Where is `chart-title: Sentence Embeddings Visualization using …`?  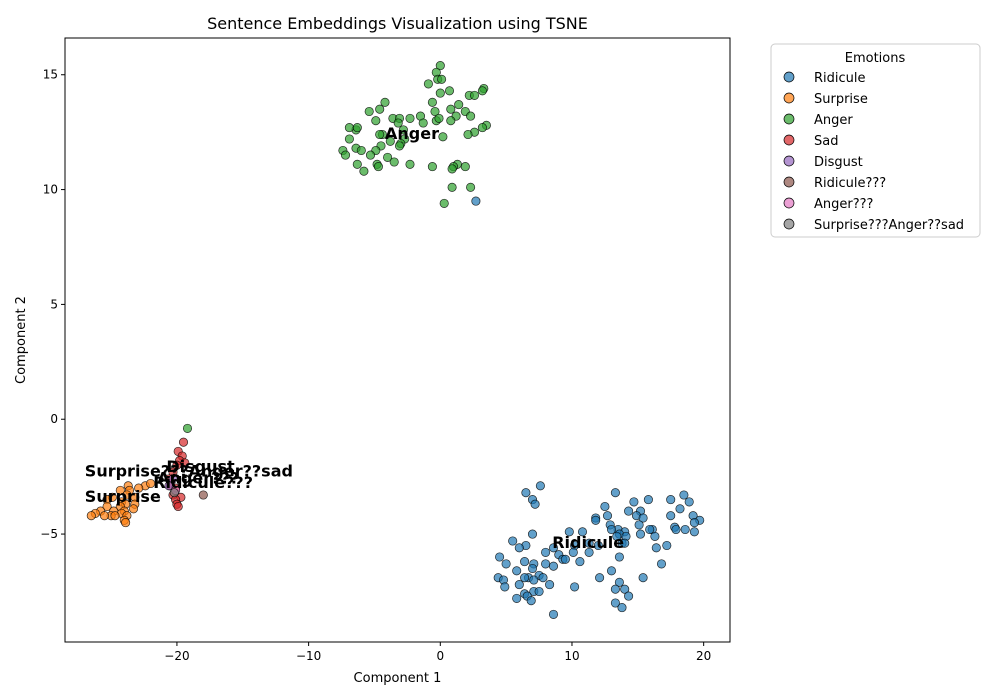
chart-title: Sentence Embeddings Visualization using … is located at coordinates (397, 23).